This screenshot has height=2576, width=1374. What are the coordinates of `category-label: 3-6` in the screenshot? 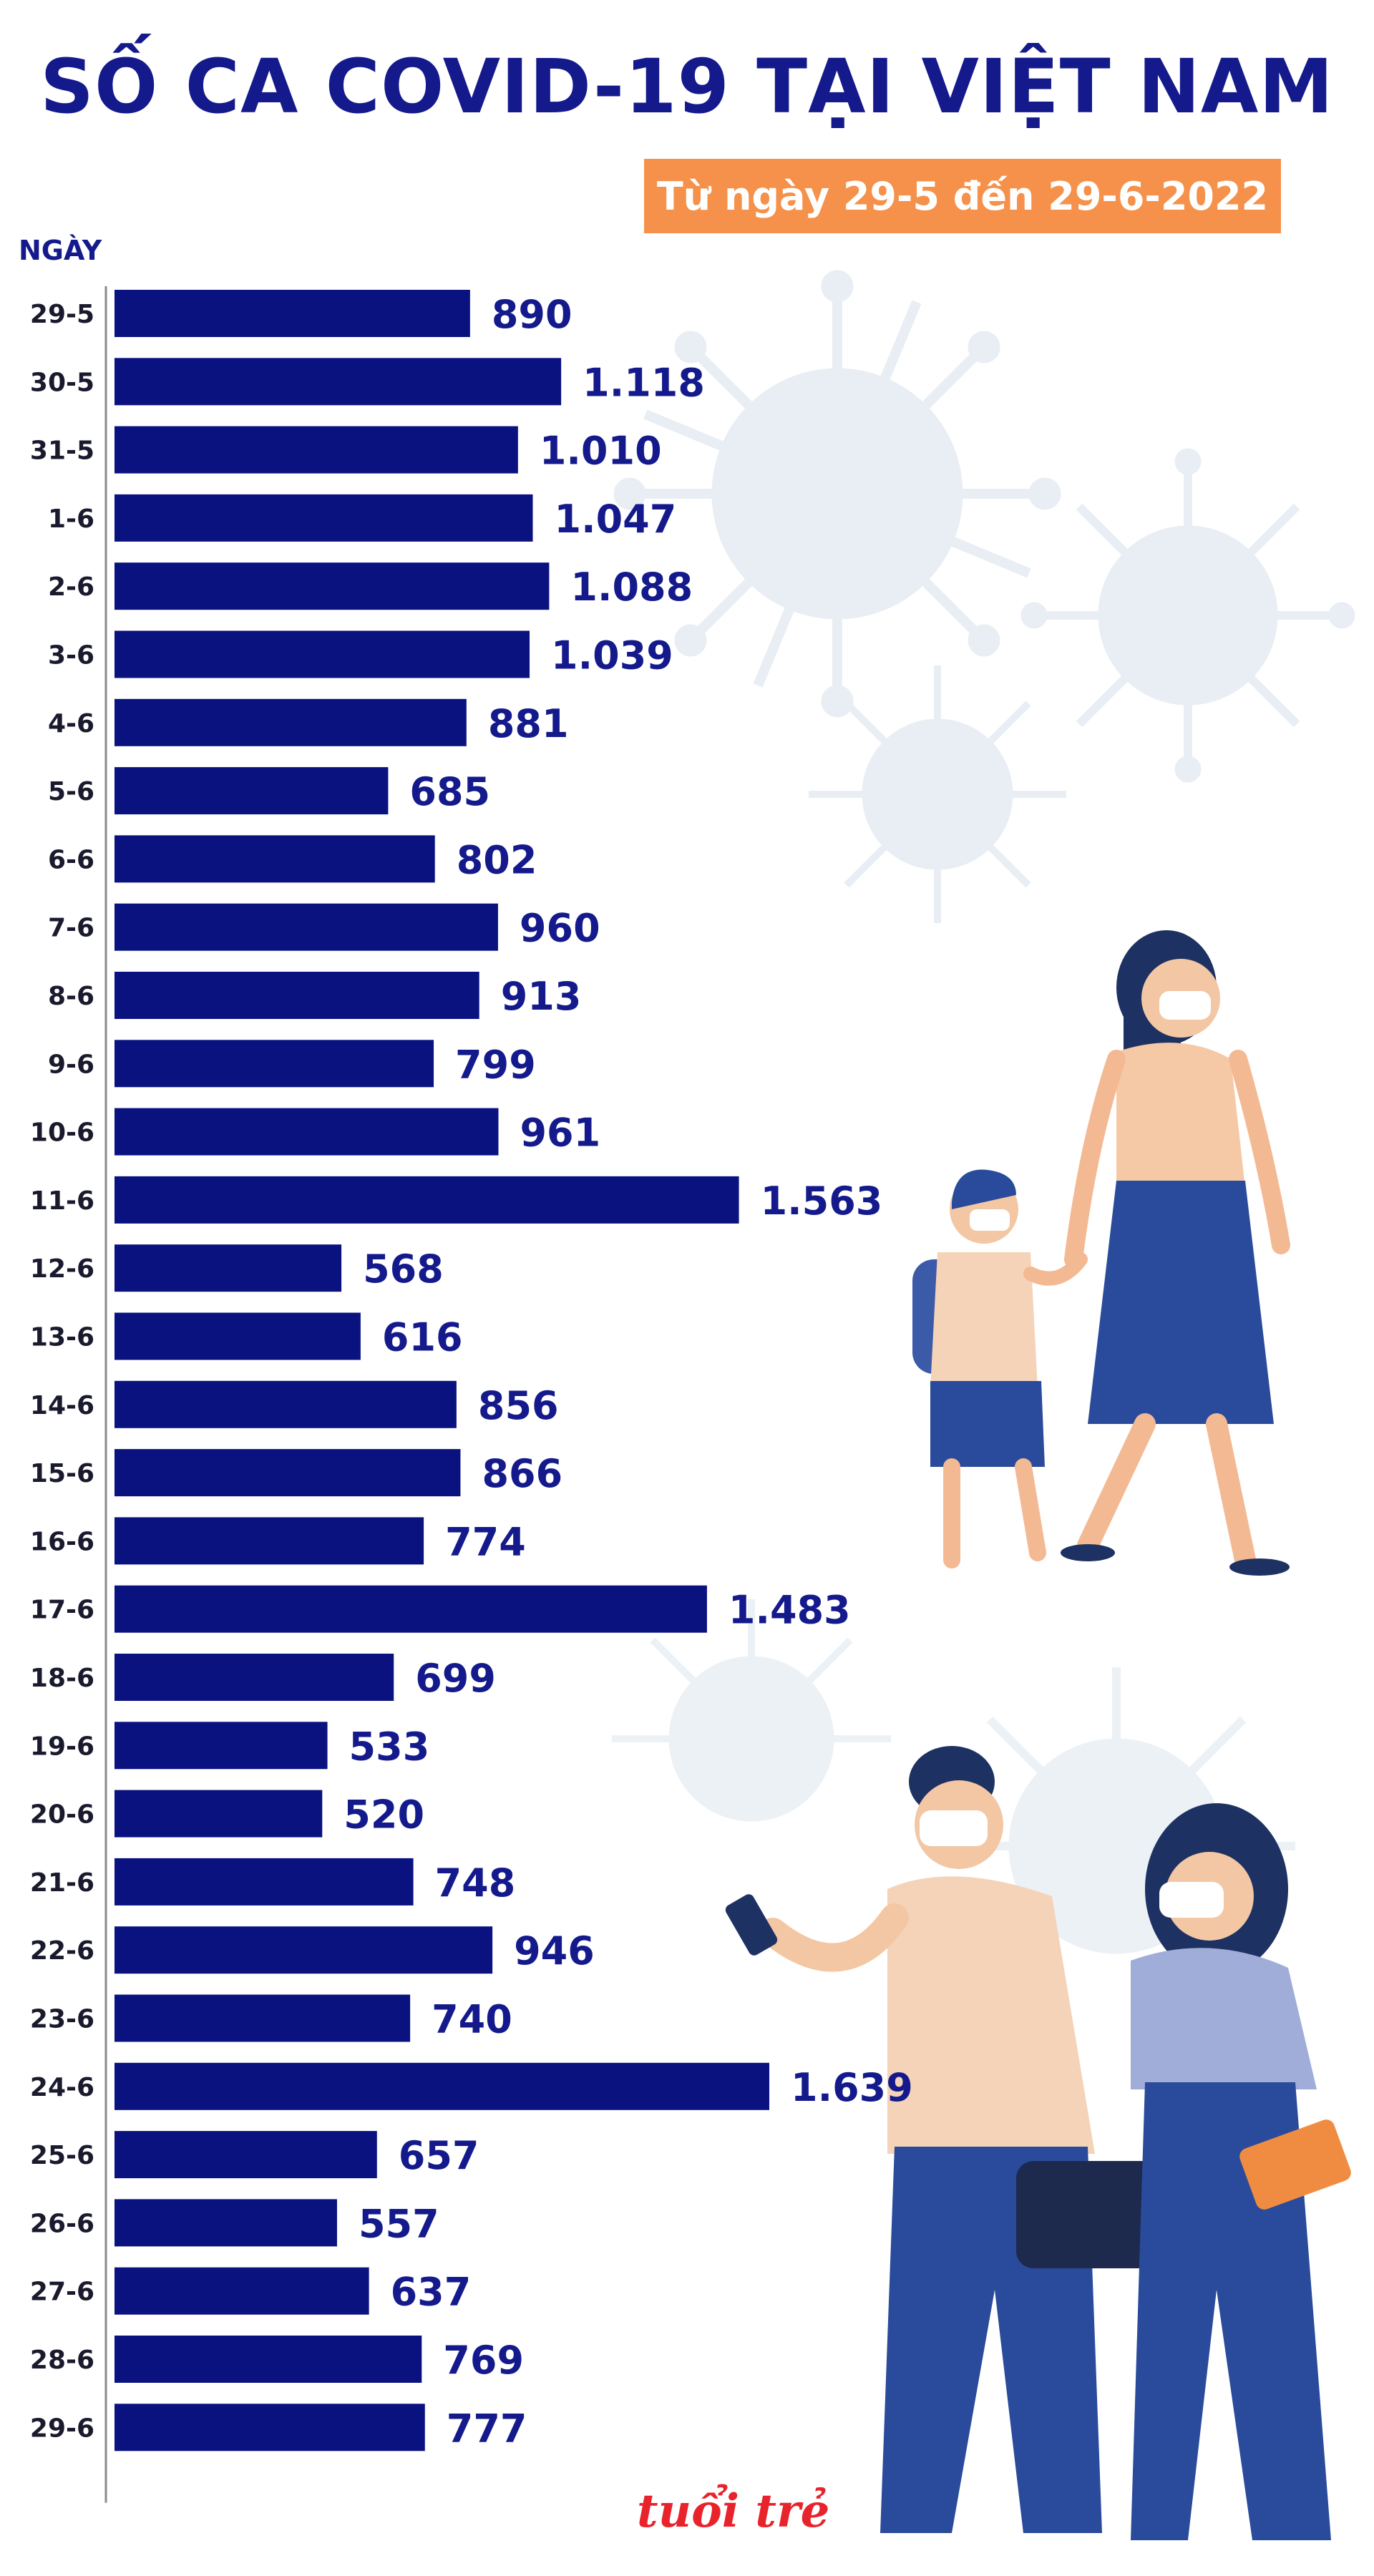 It's located at (71, 655).